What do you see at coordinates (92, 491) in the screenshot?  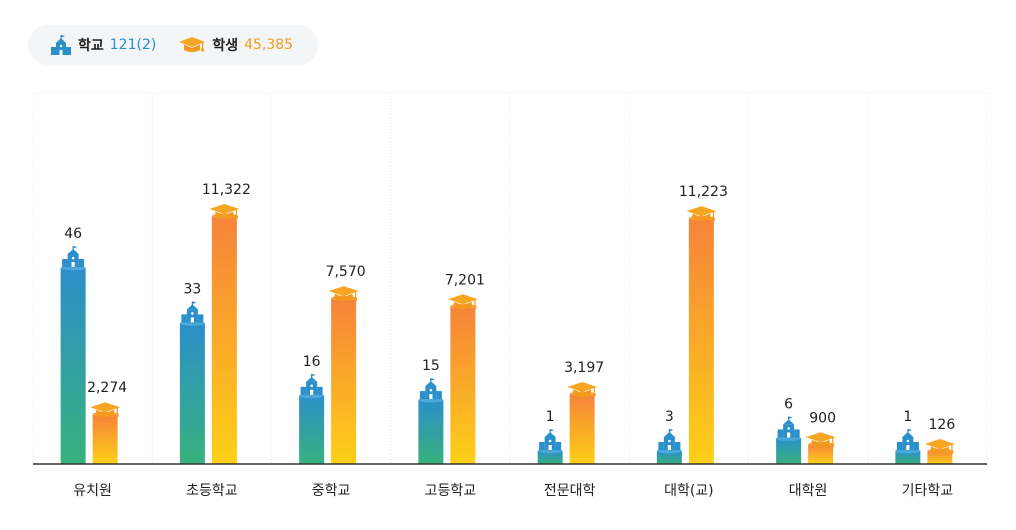 I see `category-label: 유치원` at bounding box center [92, 491].